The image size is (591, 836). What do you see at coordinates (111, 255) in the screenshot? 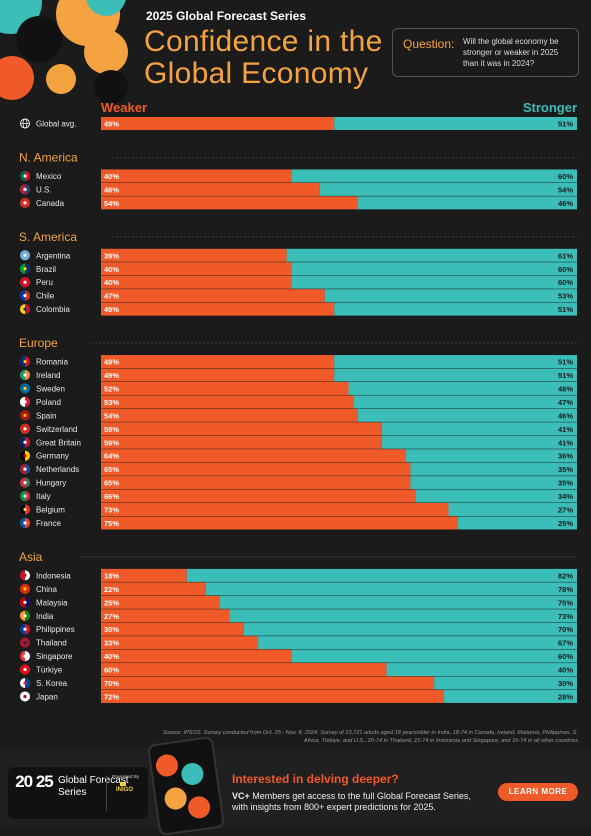
I see `value-label-weaker: 39%` at bounding box center [111, 255].